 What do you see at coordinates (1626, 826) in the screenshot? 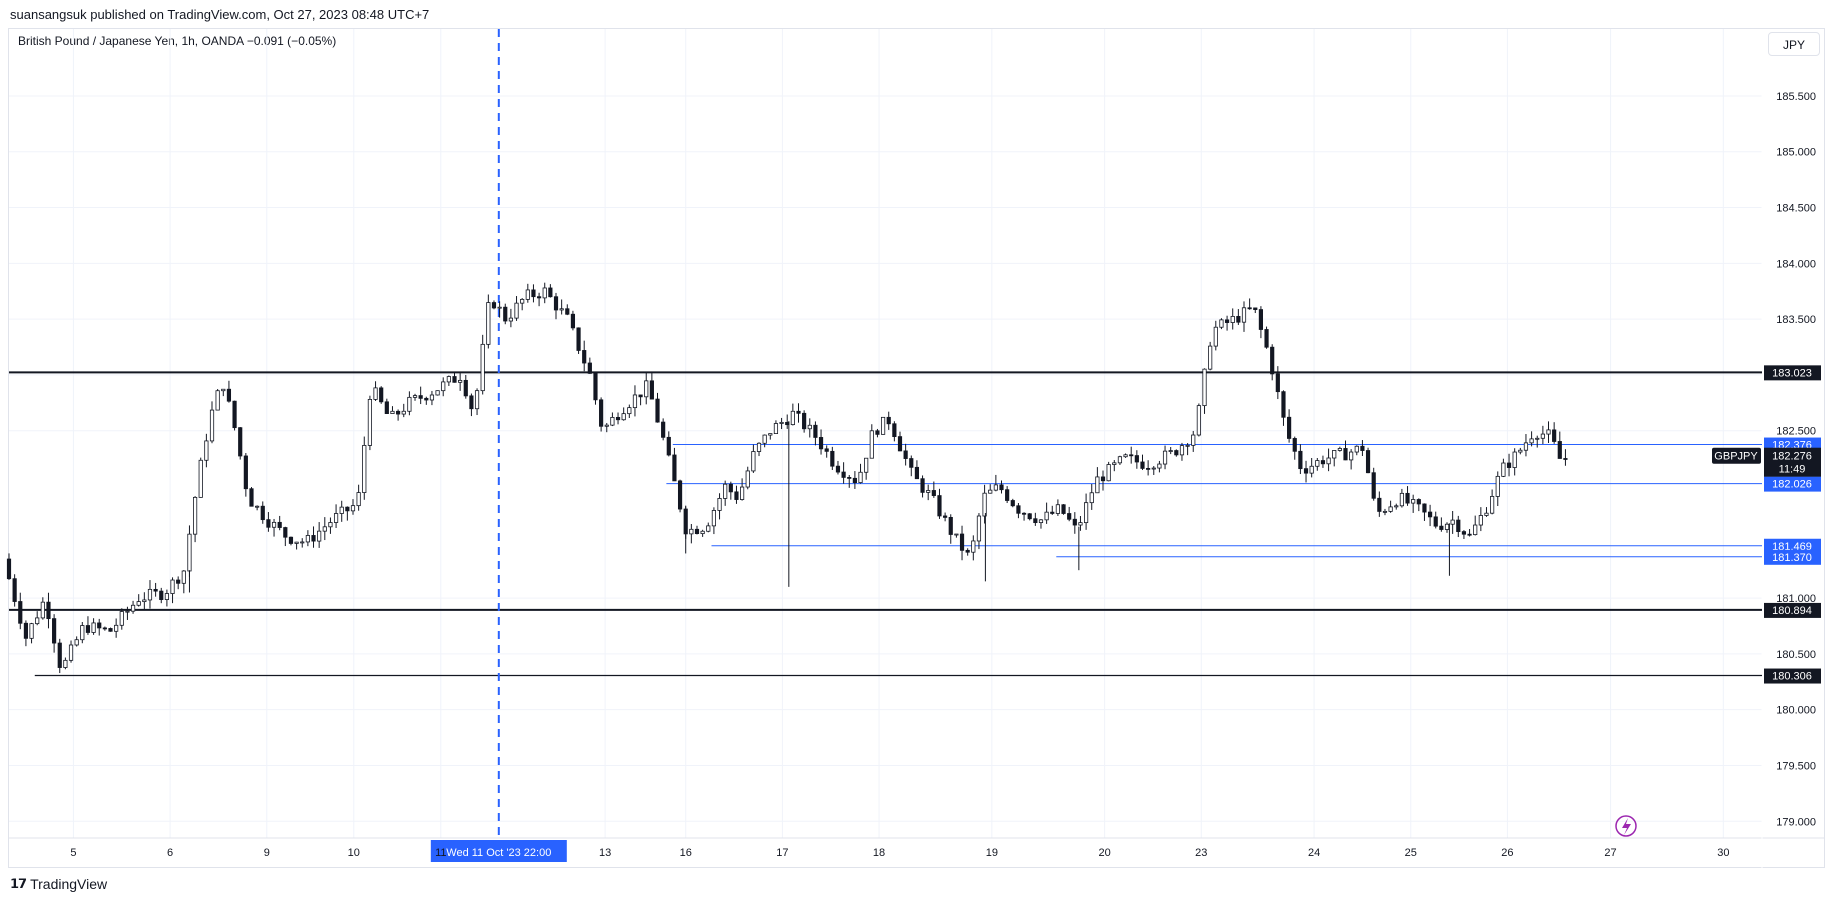
I see `lightning-icon` at bounding box center [1626, 826].